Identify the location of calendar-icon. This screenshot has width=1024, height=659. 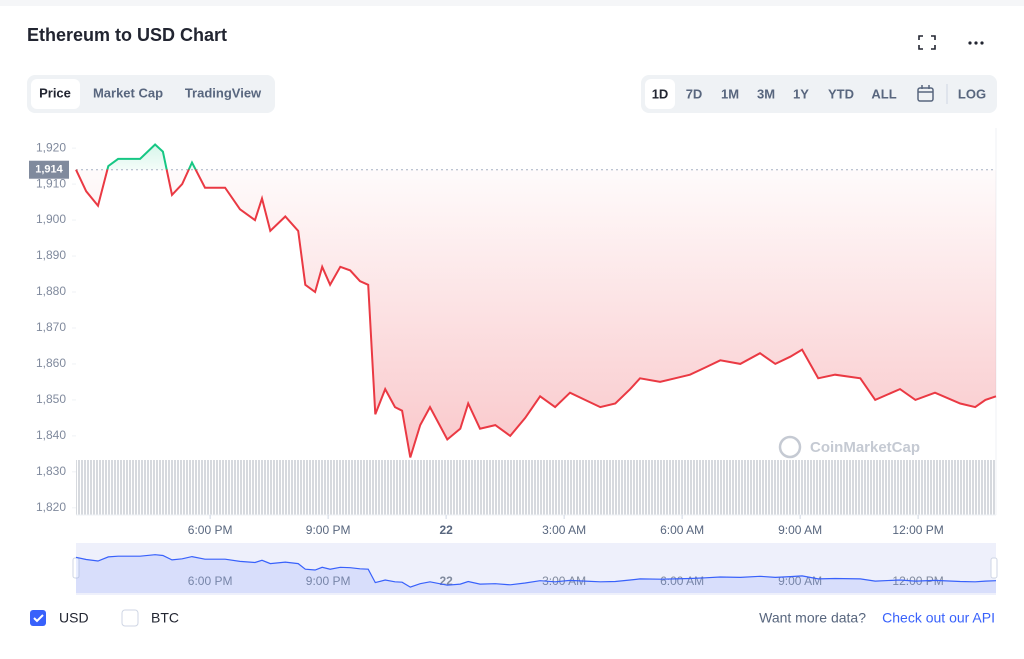
(925, 93).